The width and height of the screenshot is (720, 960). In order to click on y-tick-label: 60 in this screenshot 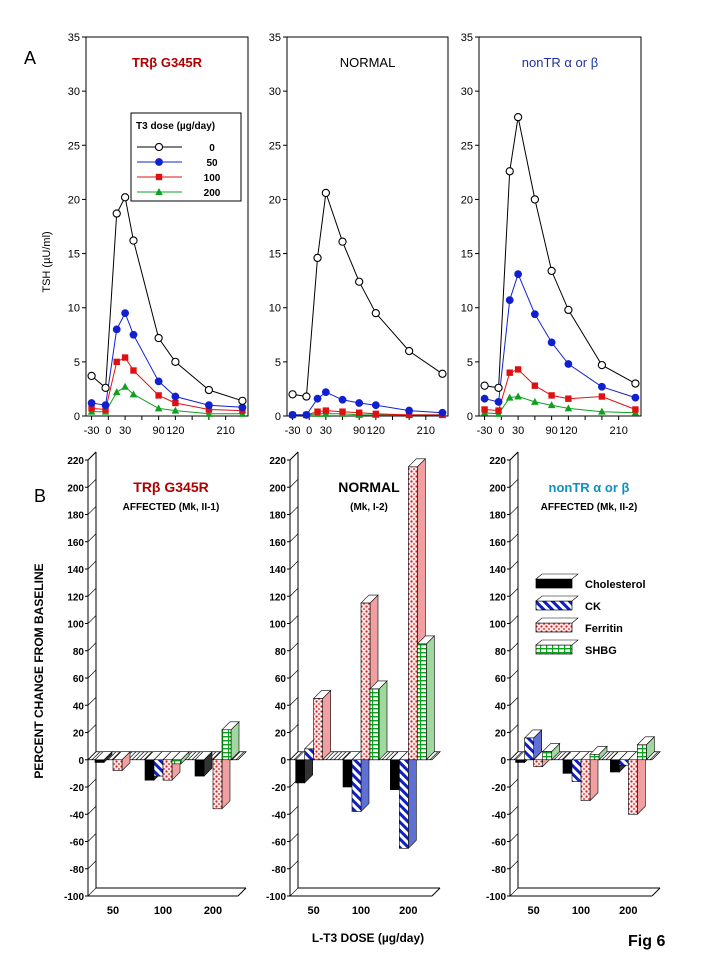, I will do `click(501, 679)`.